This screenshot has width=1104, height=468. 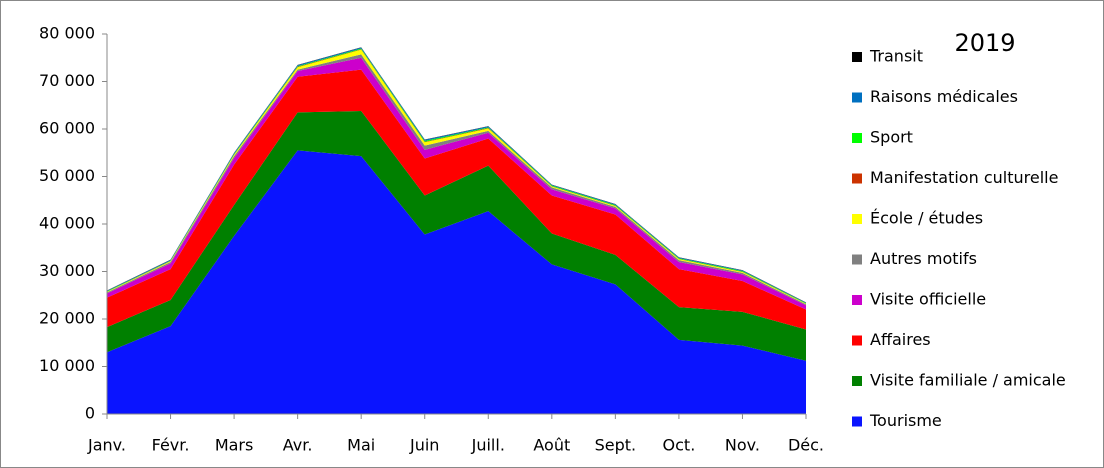 I want to click on x-tick-label: Mars, so click(x=234, y=445).